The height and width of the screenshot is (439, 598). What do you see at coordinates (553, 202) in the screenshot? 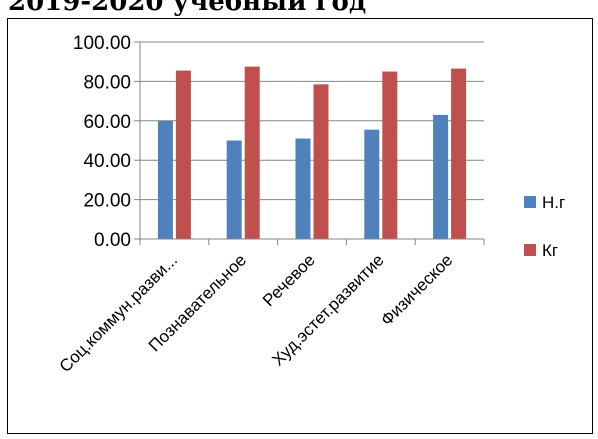
I see `legend-label: Н.г` at bounding box center [553, 202].